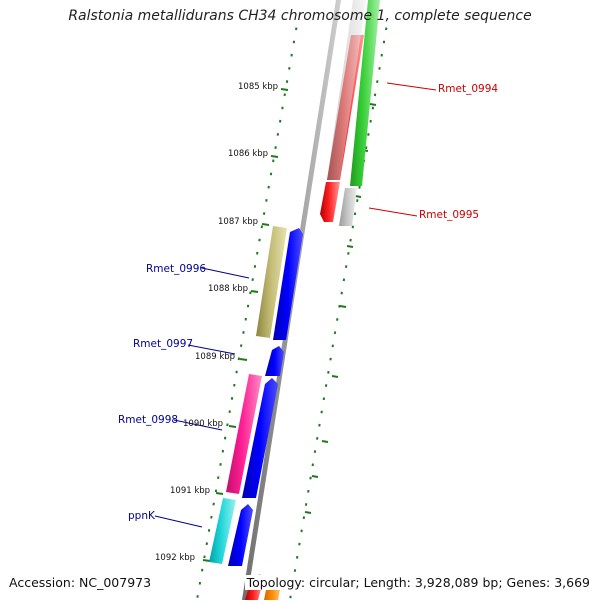 The image size is (600, 604). I want to click on svg-text: Rmet_0998, so click(148, 420).